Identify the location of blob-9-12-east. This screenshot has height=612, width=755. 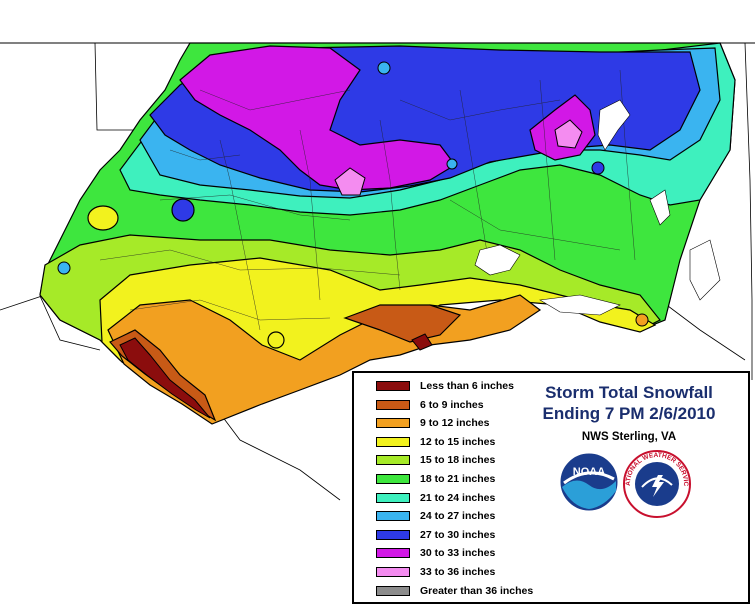
(642, 320).